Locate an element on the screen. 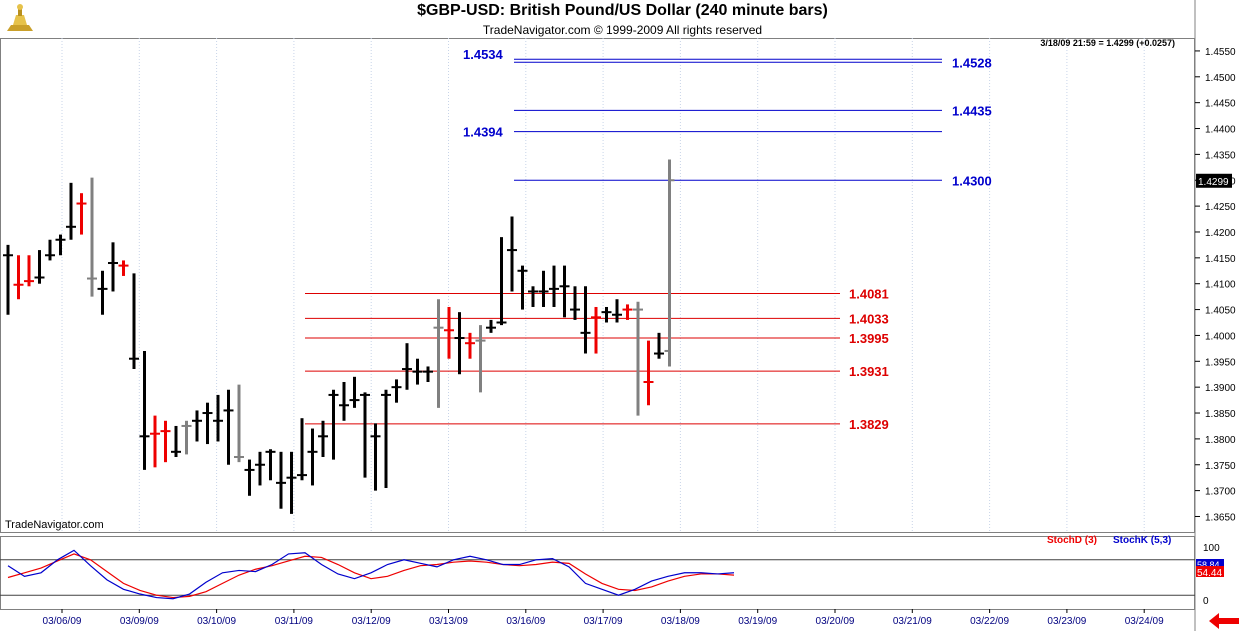 Image resolution: width=1245 pixels, height=631 pixels. price-tick-label: 1.3850 is located at coordinates (1220, 414).